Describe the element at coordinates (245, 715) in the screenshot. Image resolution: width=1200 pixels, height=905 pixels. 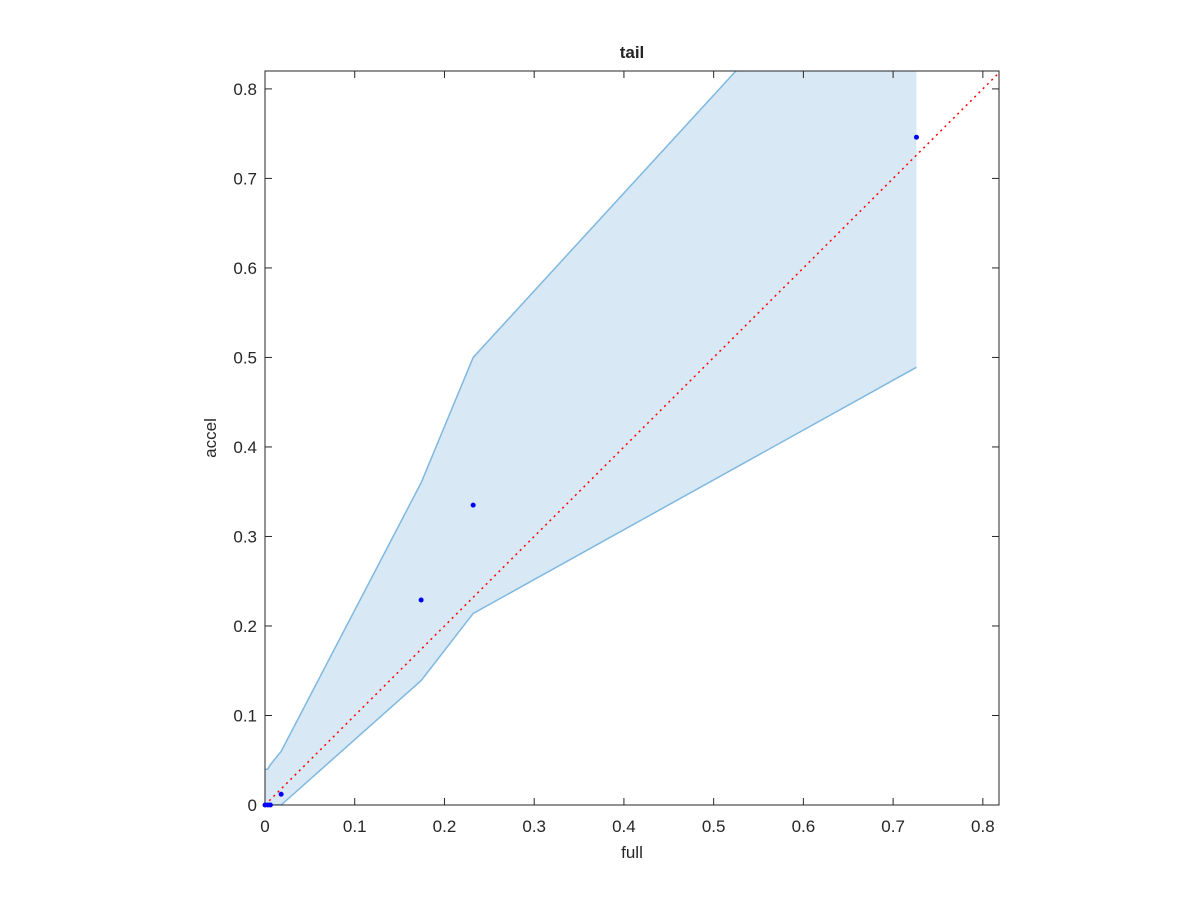
I see `y-tick-label: 0.1` at that location.